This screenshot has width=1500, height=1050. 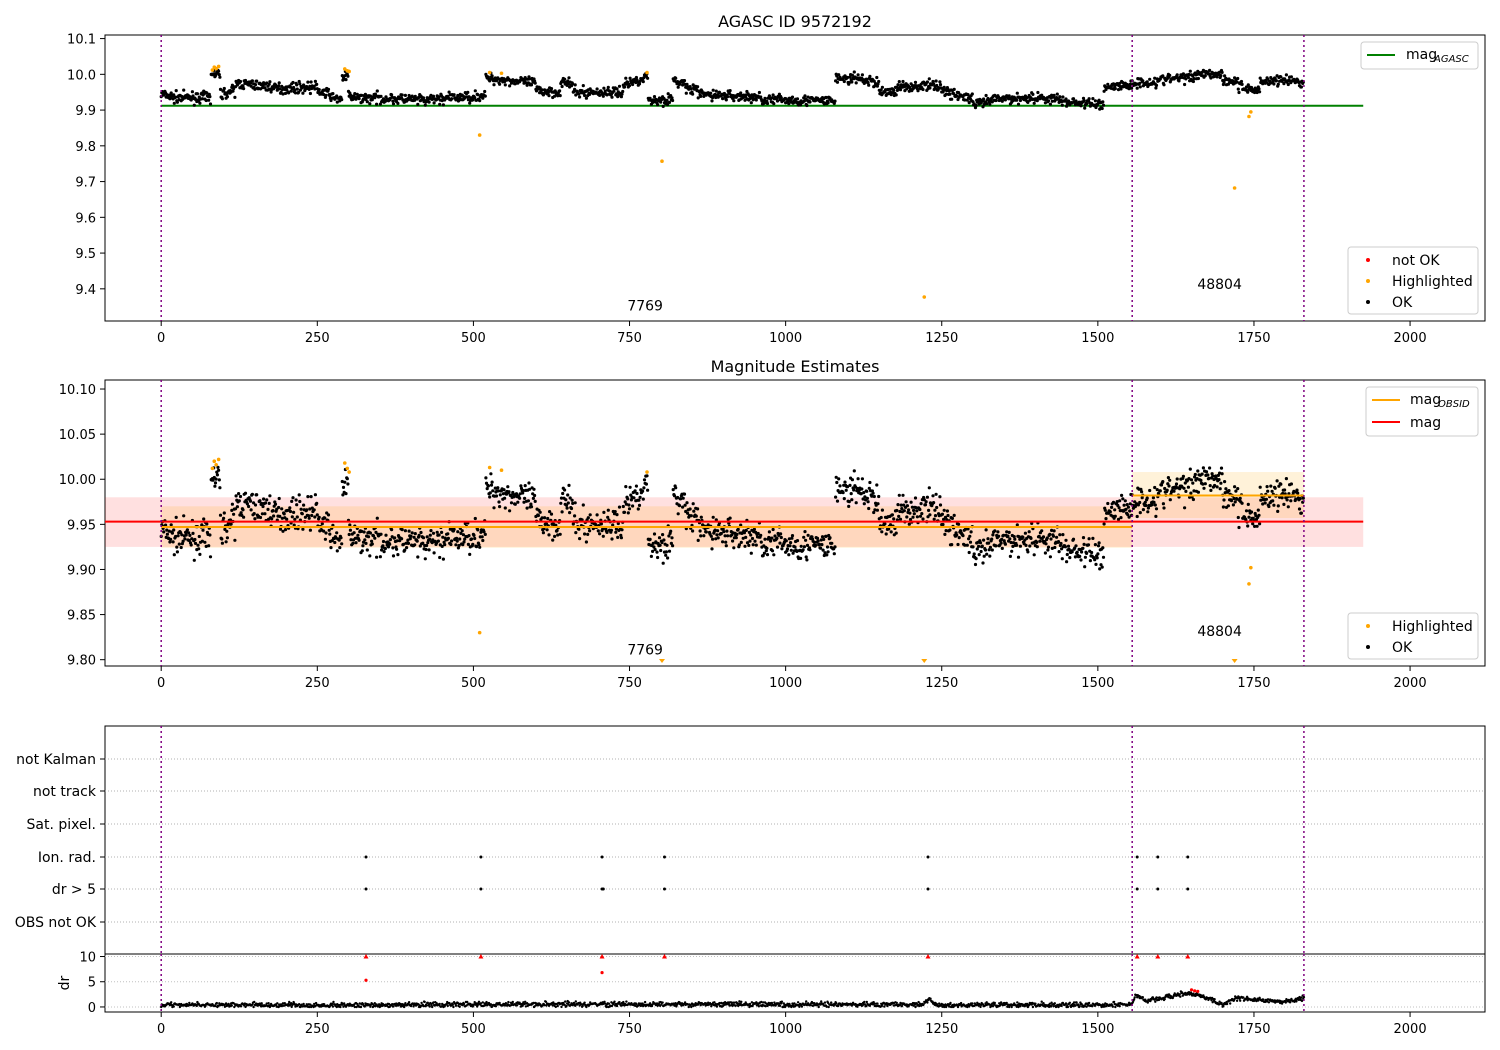 What do you see at coordinates (81, 661) in the screenshot?
I see `y-tick-label: 9.80` at bounding box center [81, 661].